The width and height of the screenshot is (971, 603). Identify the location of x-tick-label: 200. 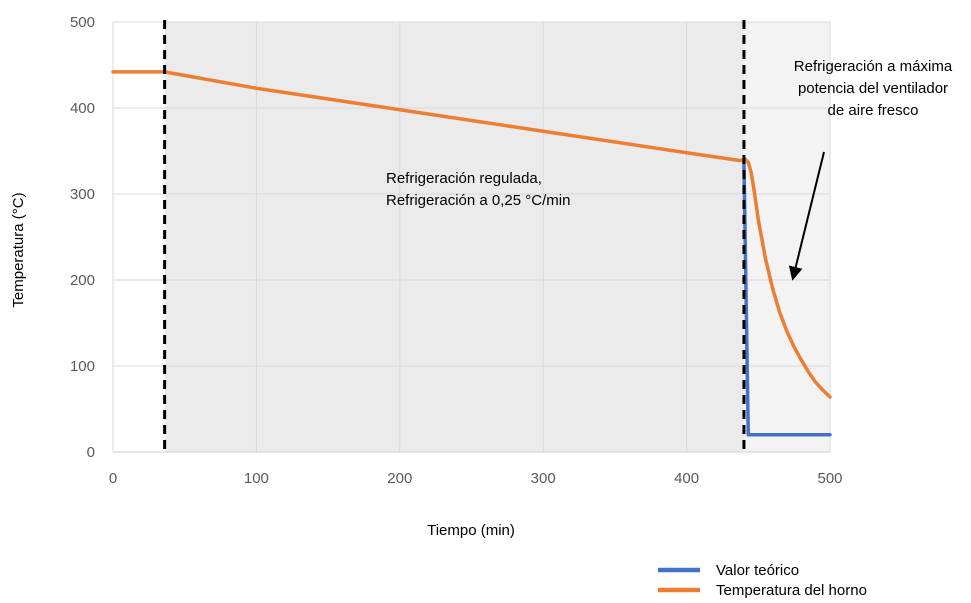
(399, 478).